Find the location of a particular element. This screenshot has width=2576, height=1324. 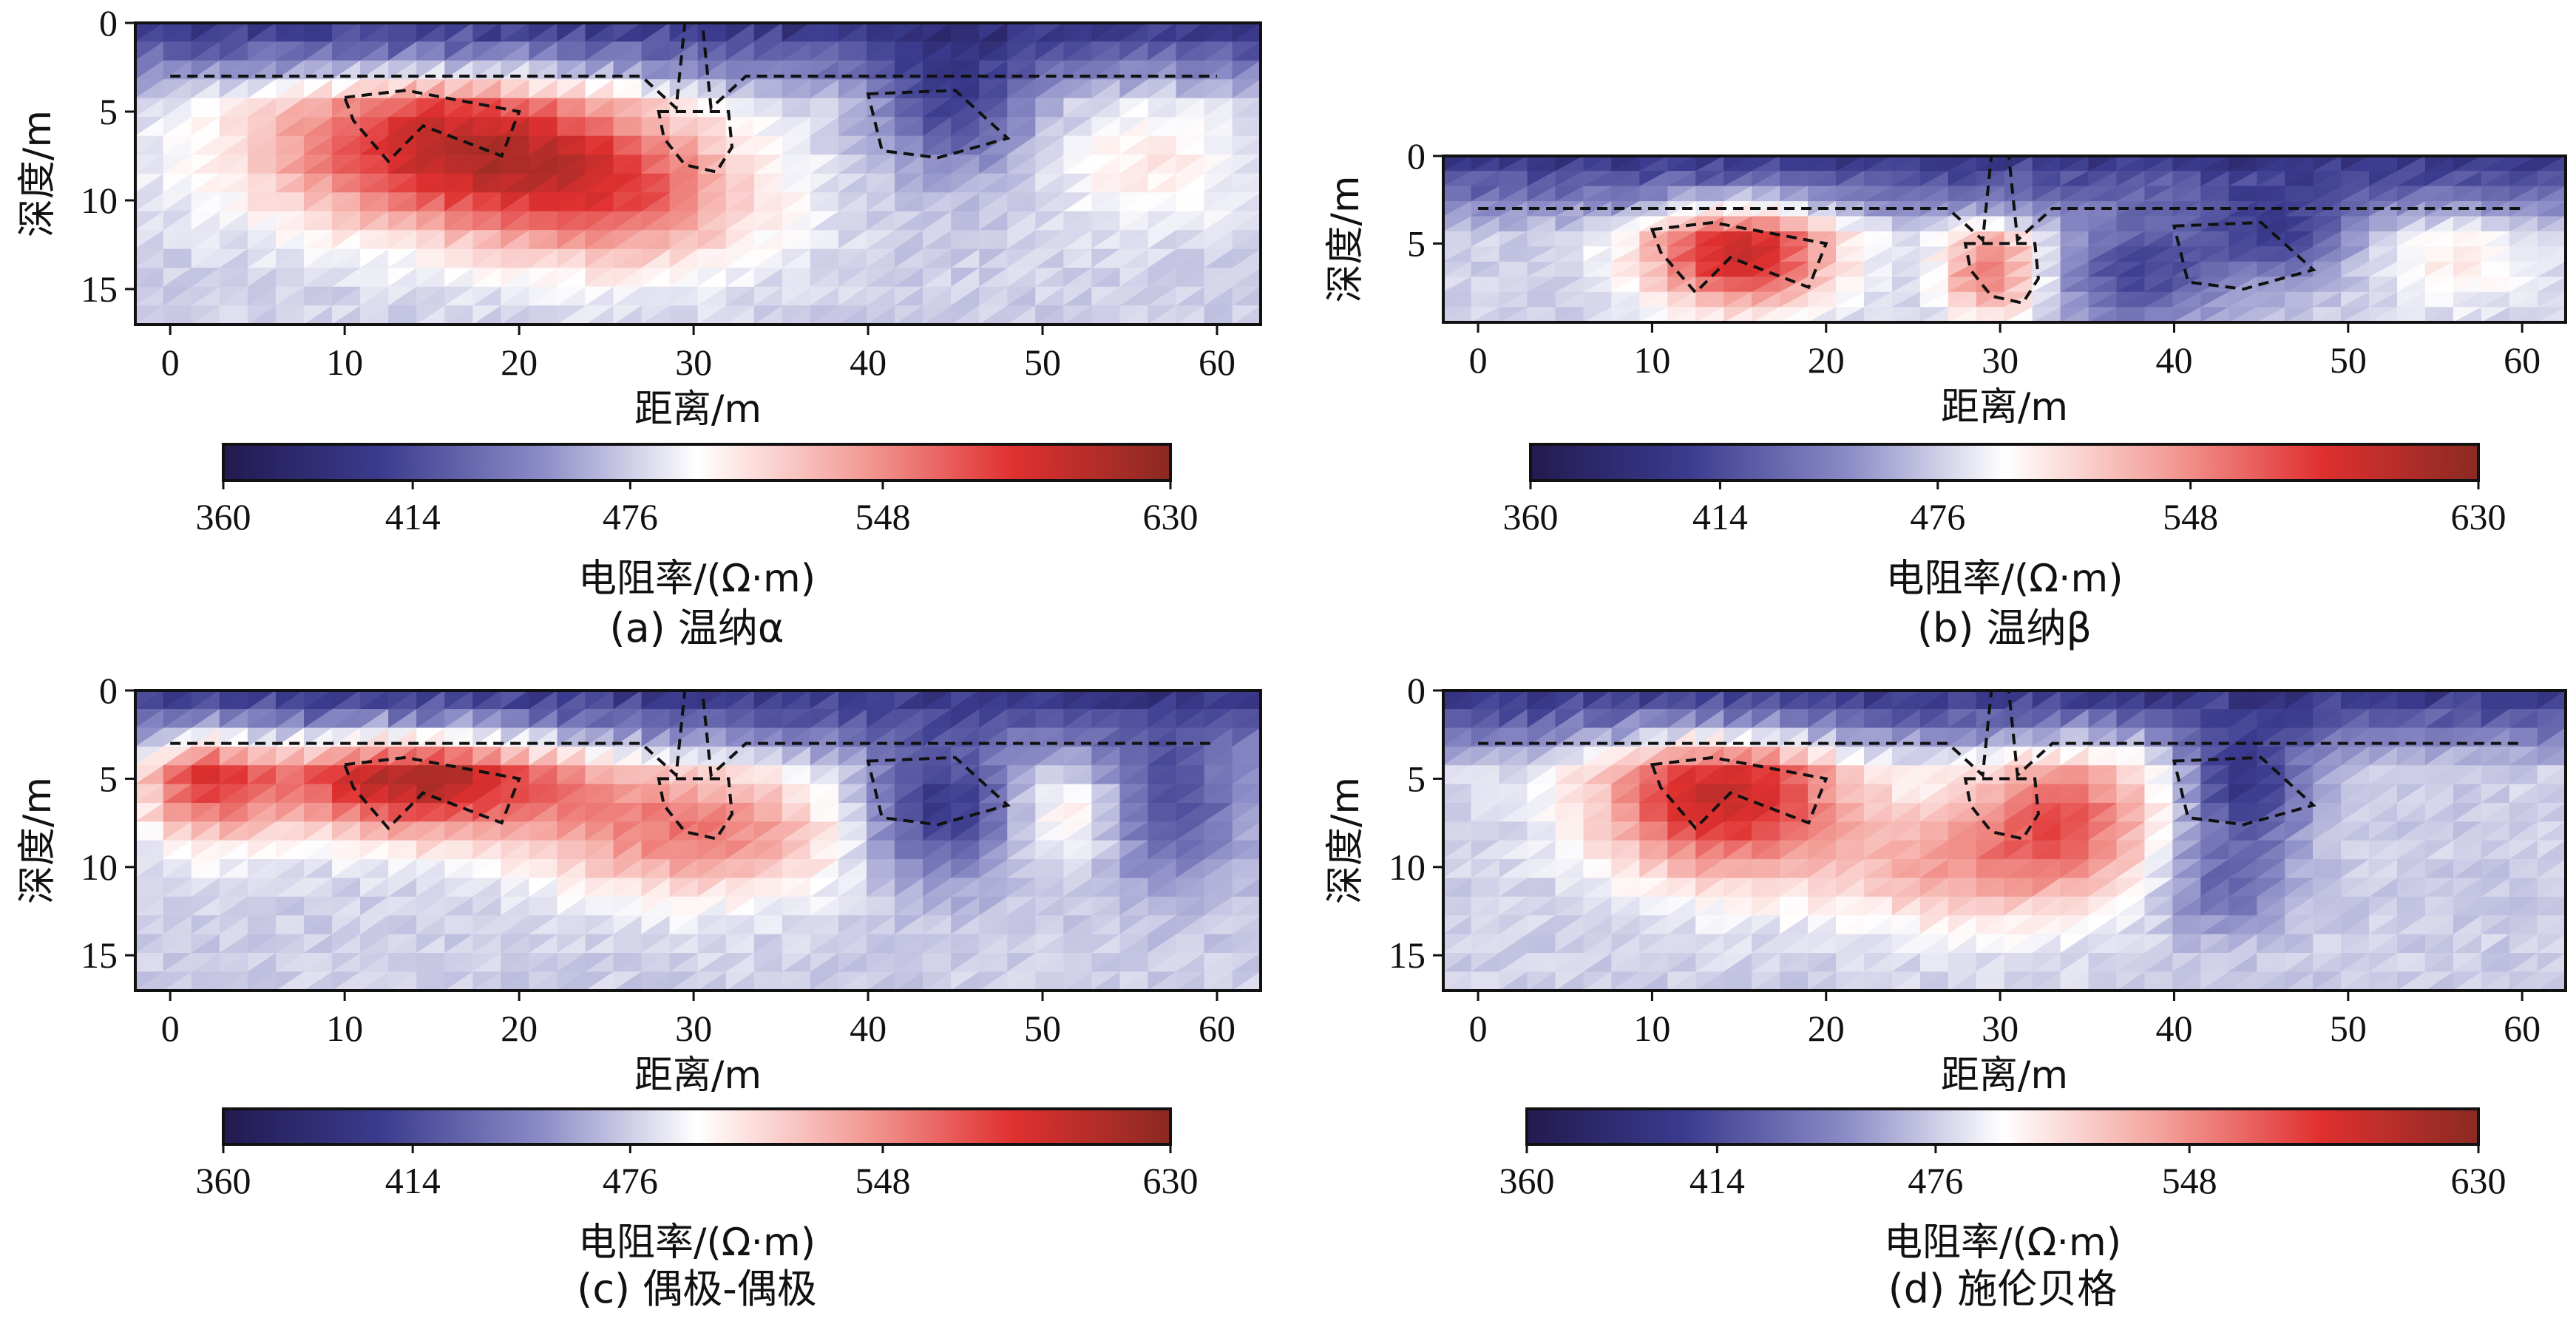

panel-caption: (a) 温纳α is located at coordinates (697, 628).